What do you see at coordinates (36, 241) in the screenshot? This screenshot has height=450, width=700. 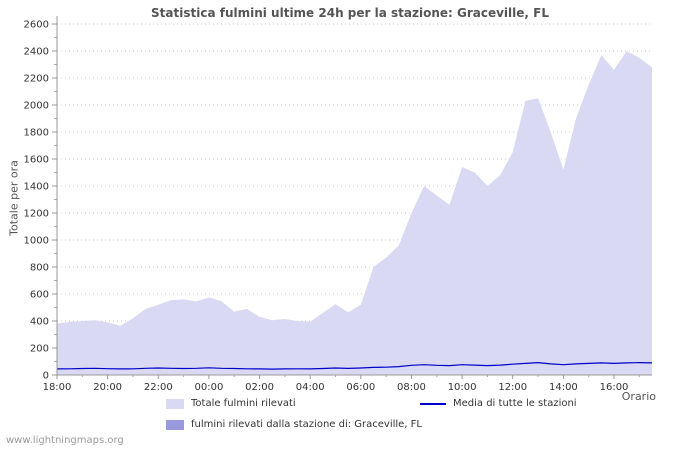 I see `svg-text: 1000` at bounding box center [36, 241].